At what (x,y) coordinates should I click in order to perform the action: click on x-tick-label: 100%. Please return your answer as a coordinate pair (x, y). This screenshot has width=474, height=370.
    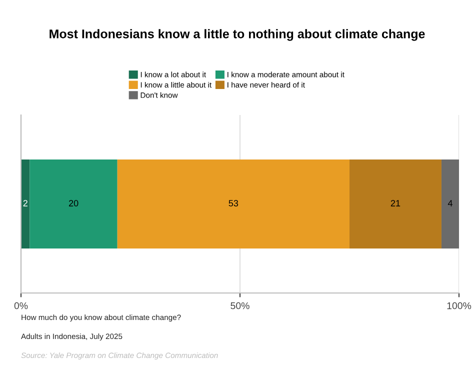
    Looking at the image, I should click on (459, 306).